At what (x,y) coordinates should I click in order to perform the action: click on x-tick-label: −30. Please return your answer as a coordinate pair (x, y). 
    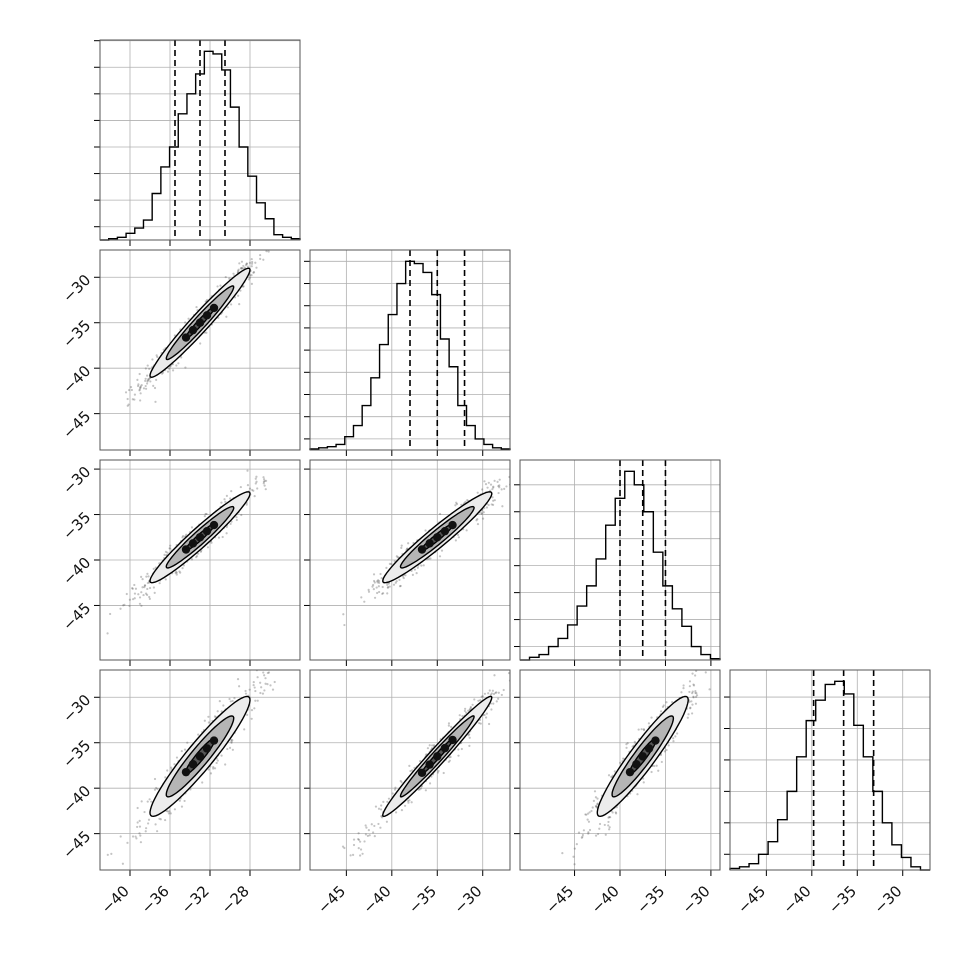
    Looking at the image, I should click on (696, 899).